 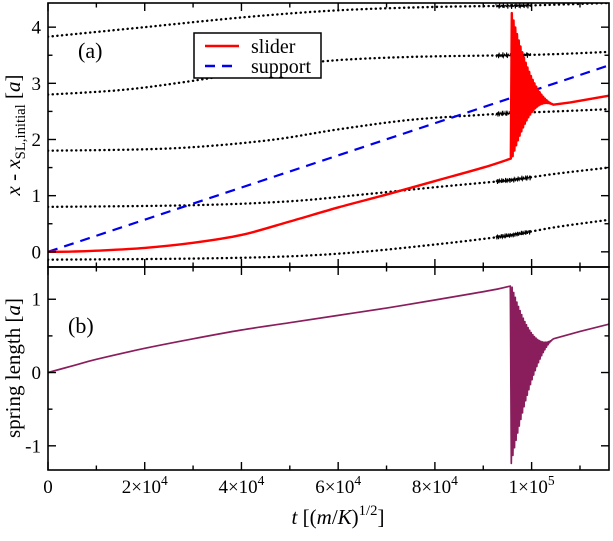 What do you see at coordinates (37, 140) in the screenshot?
I see `y-tick-label-a: 2` at bounding box center [37, 140].